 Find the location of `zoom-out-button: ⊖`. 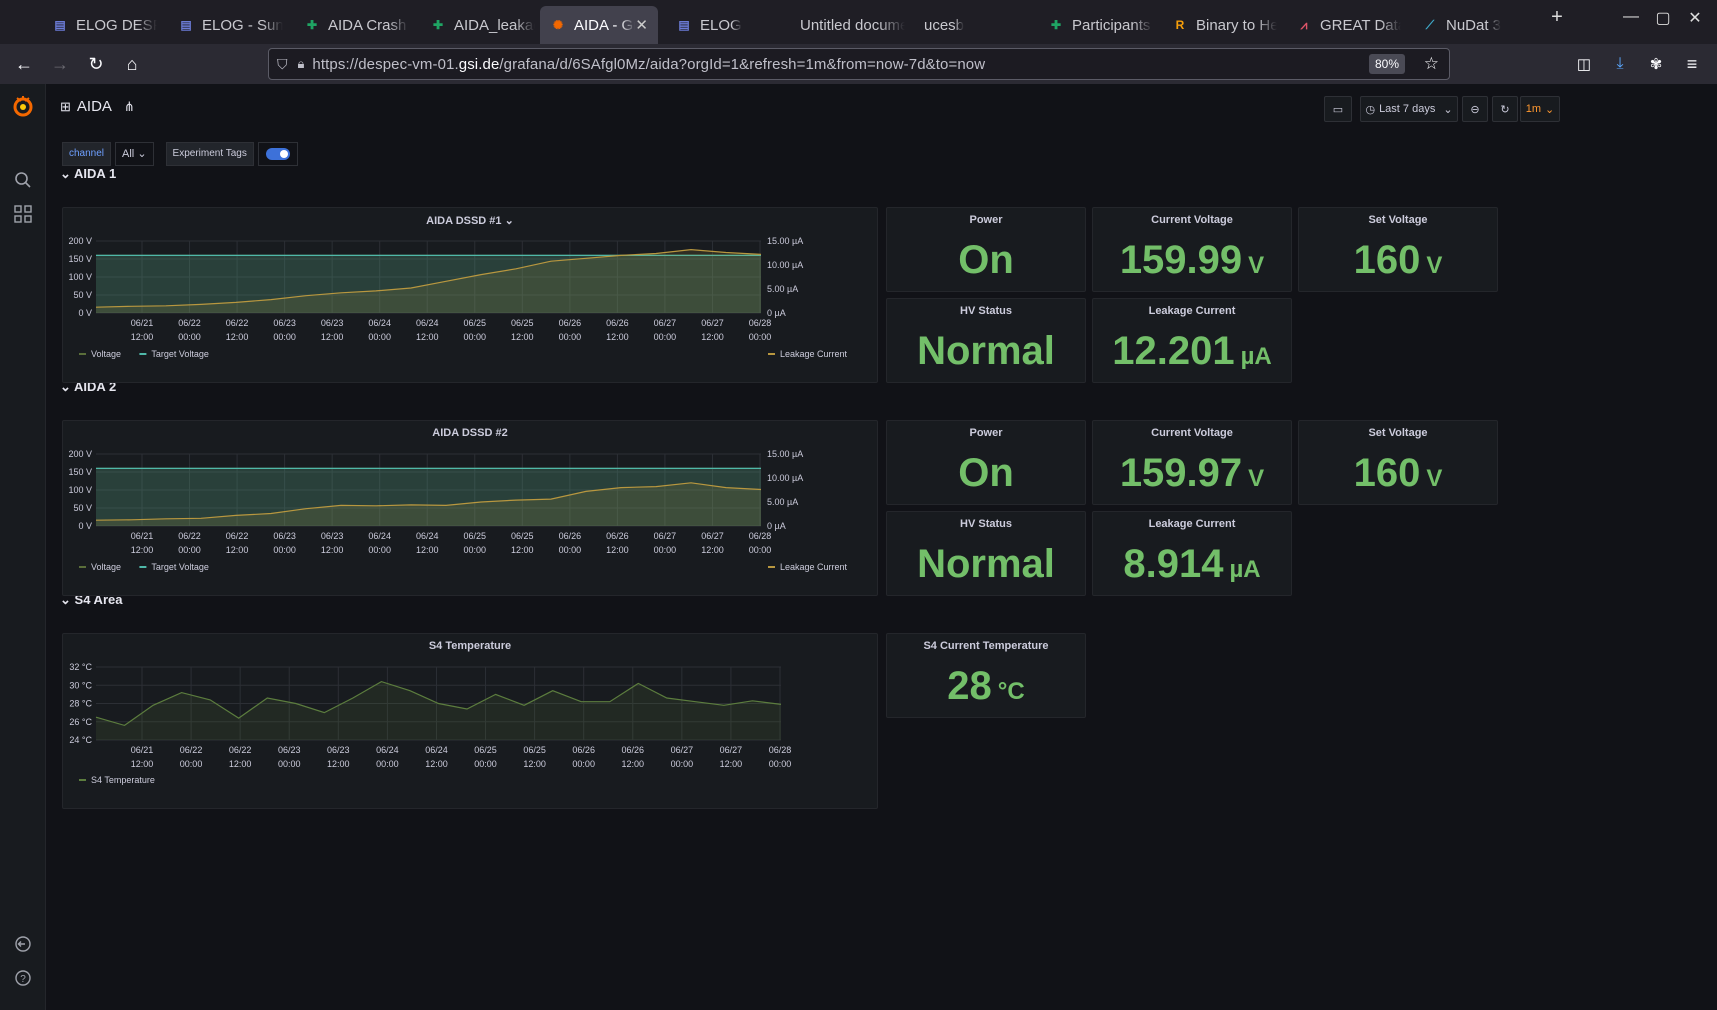

zoom-out-button: ⊖ is located at coordinates (1475, 109).